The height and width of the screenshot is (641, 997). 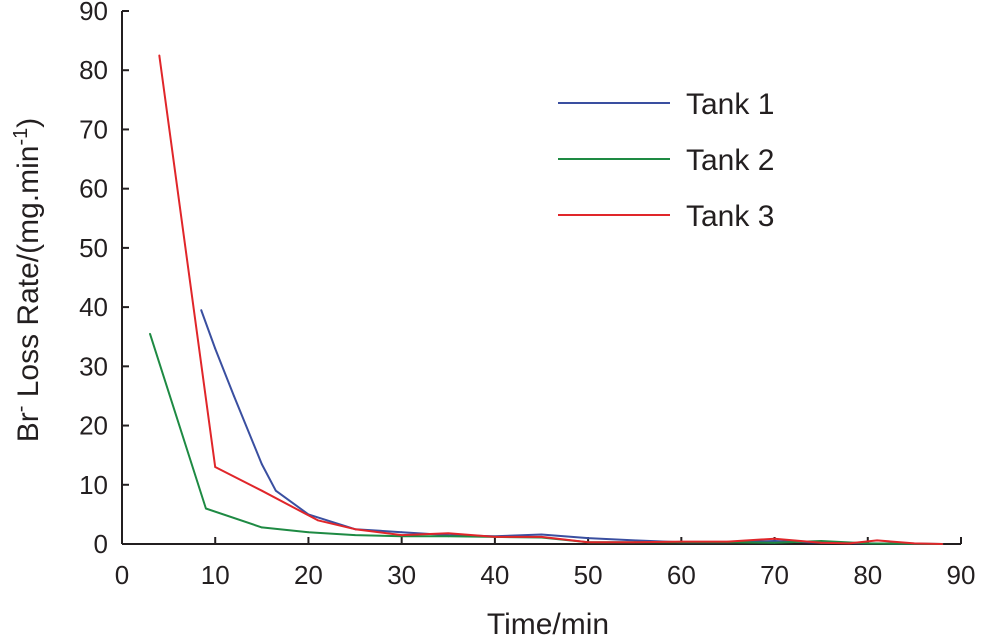 I want to click on x-tick-label: 40, so click(x=494, y=575).